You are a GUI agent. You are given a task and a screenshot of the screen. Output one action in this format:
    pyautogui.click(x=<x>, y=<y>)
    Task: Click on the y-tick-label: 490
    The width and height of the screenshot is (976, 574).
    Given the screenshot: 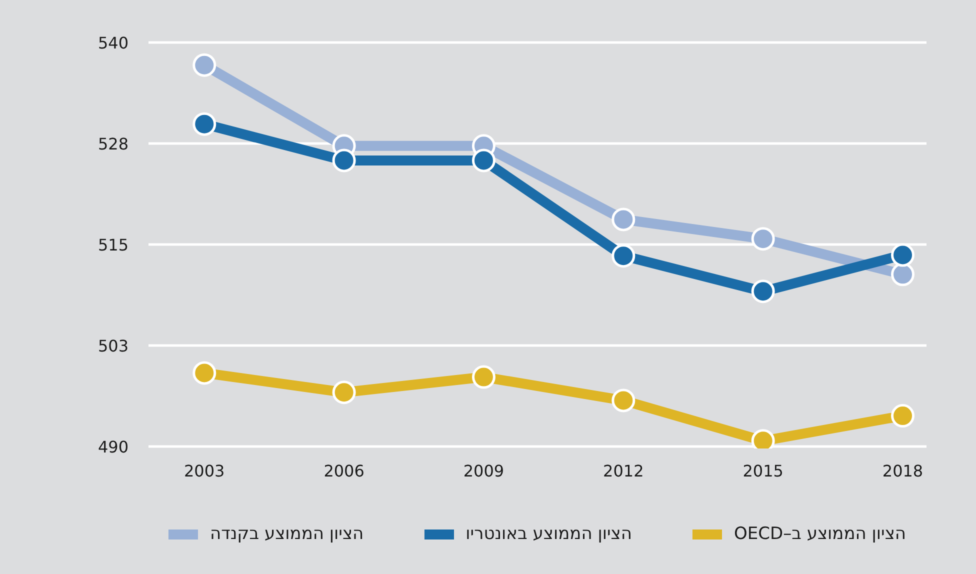 What is the action you would take?
    pyautogui.click(x=113, y=447)
    